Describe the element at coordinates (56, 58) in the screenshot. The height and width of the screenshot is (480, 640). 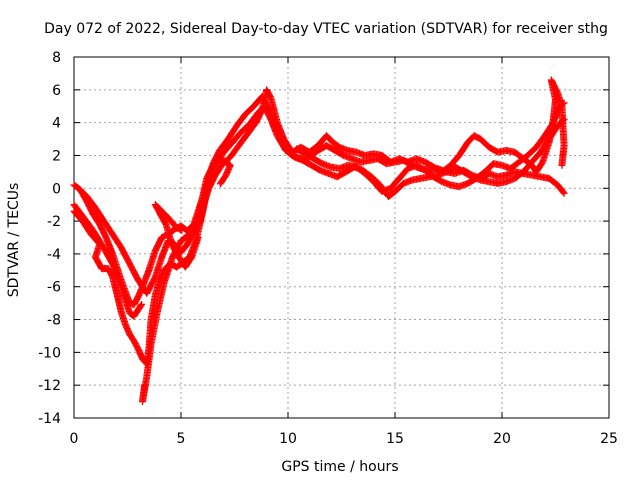
I see `y-tick-label: 8` at that location.